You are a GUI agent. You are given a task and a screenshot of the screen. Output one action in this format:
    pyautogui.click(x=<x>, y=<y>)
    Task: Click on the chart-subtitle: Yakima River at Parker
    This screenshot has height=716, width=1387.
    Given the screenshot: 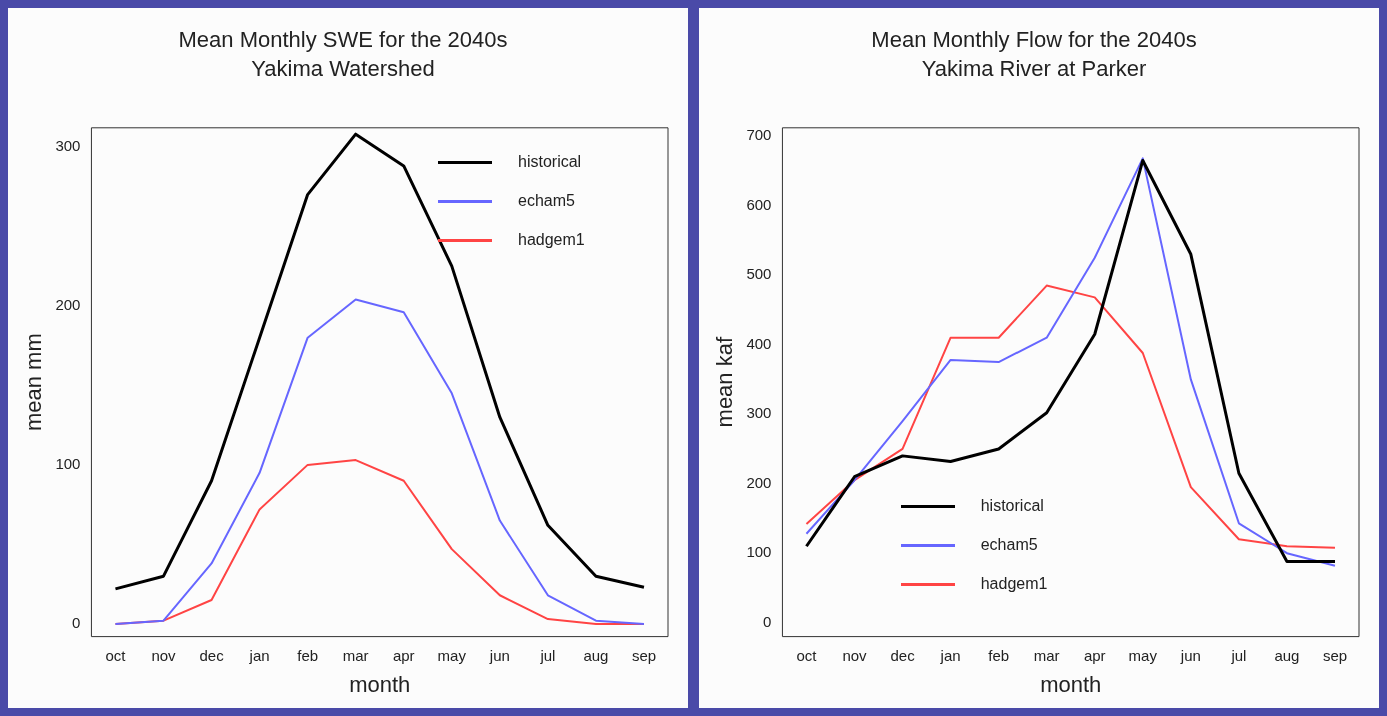 What is the action you would take?
    pyautogui.click(x=1034, y=68)
    